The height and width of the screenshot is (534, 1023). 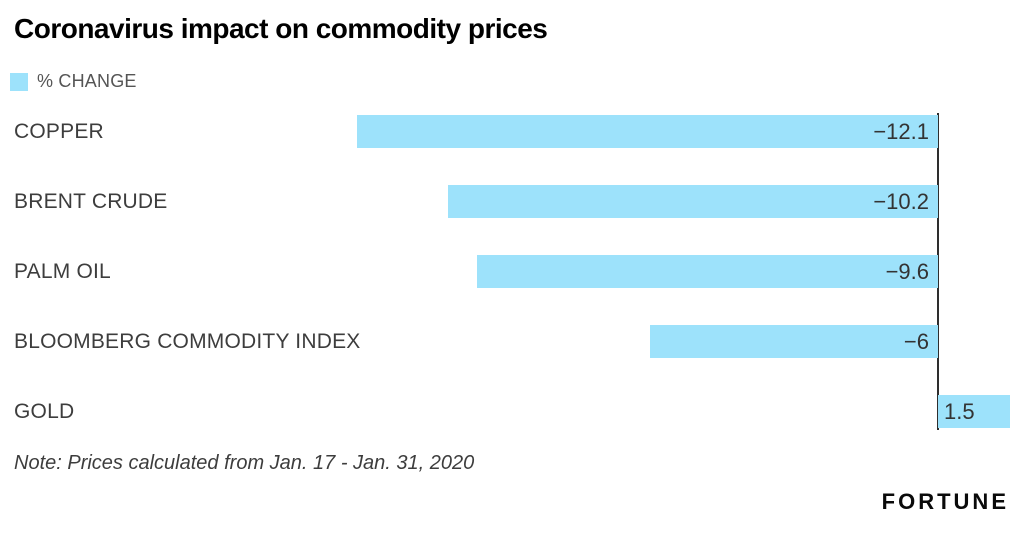 I want to click on legend-swatch-icon, so click(x=19, y=81).